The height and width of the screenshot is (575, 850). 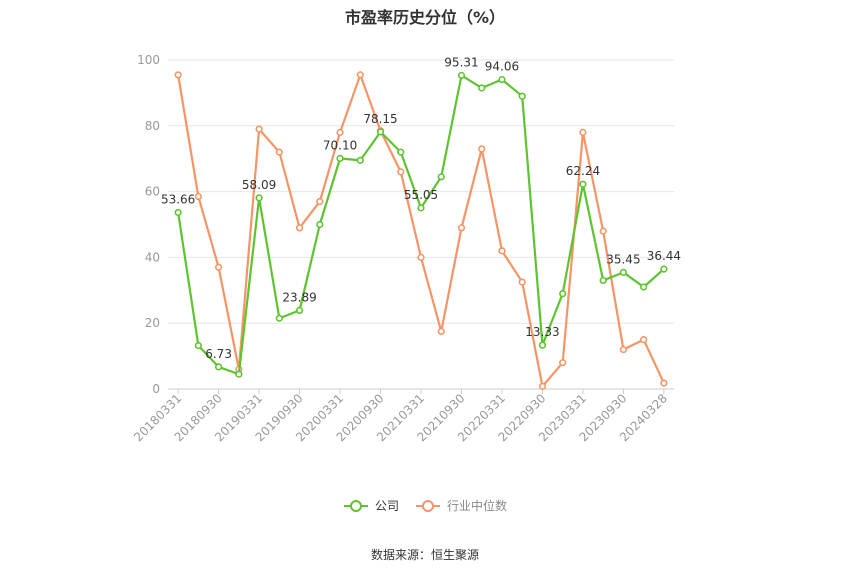 What do you see at coordinates (156, 389) in the screenshot?
I see `y-tick-label: 0` at bounding box center [156, 389].